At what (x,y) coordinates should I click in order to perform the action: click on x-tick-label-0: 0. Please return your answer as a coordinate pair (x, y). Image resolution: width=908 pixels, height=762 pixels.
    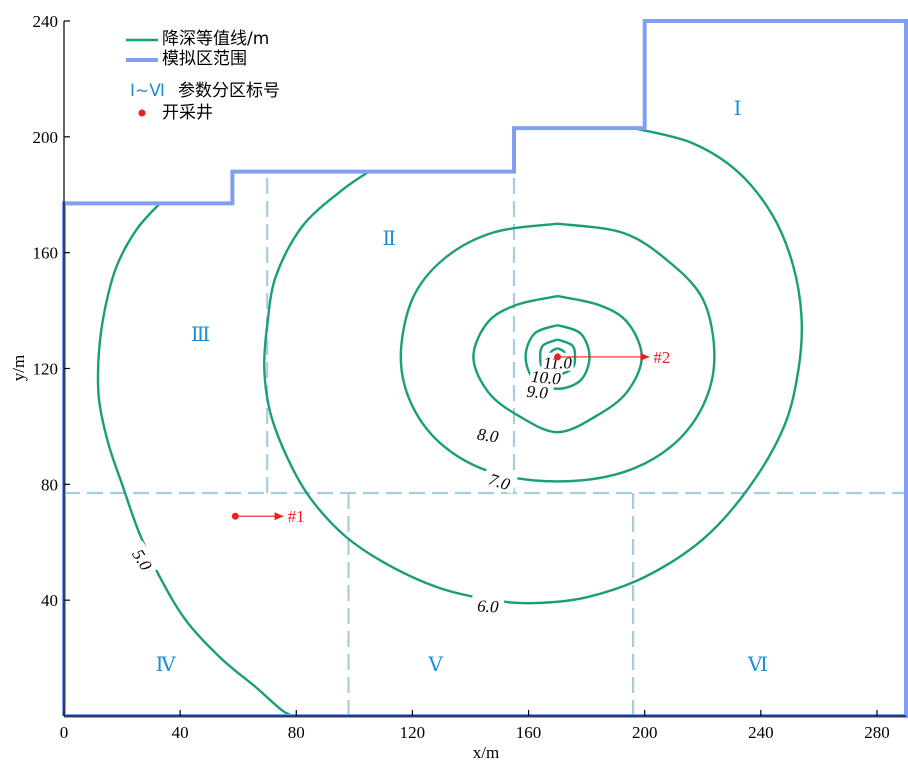
    Looking at the image, I should click on (64, 732).